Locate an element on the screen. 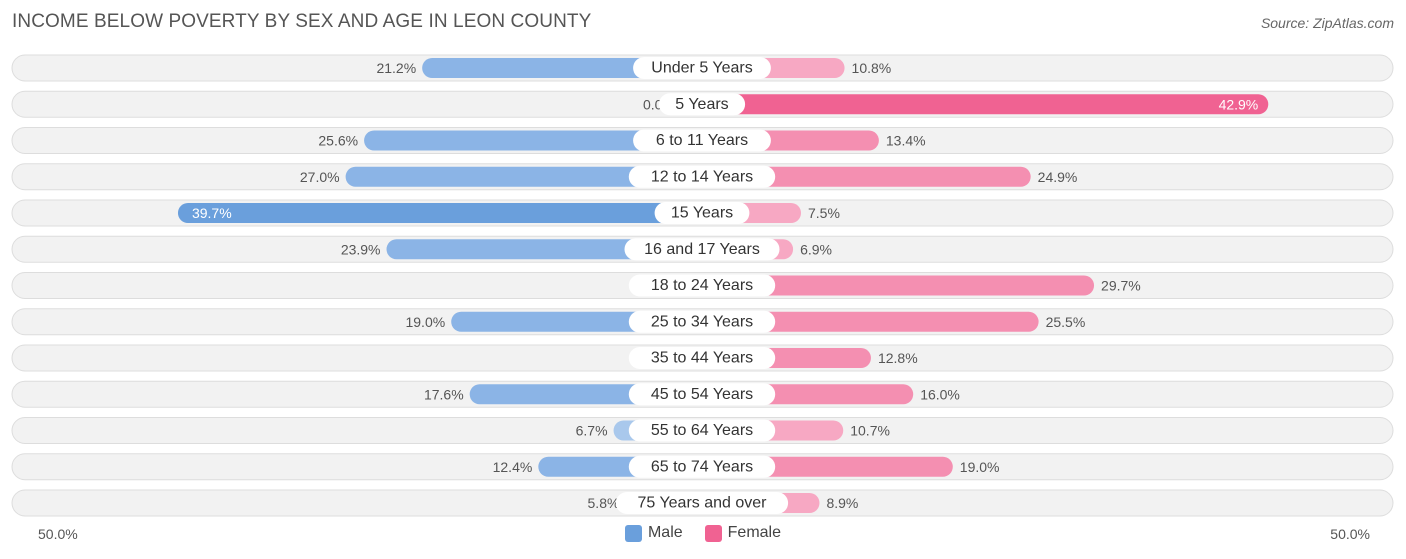  male-value-label: 23.9% is located at coordinates (361, 249).